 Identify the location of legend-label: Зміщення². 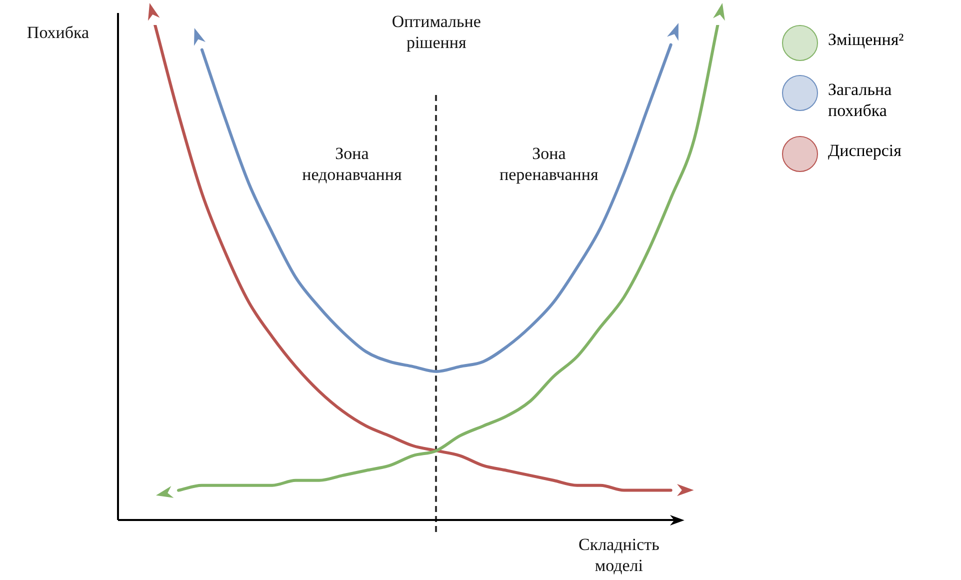
(866, 39).